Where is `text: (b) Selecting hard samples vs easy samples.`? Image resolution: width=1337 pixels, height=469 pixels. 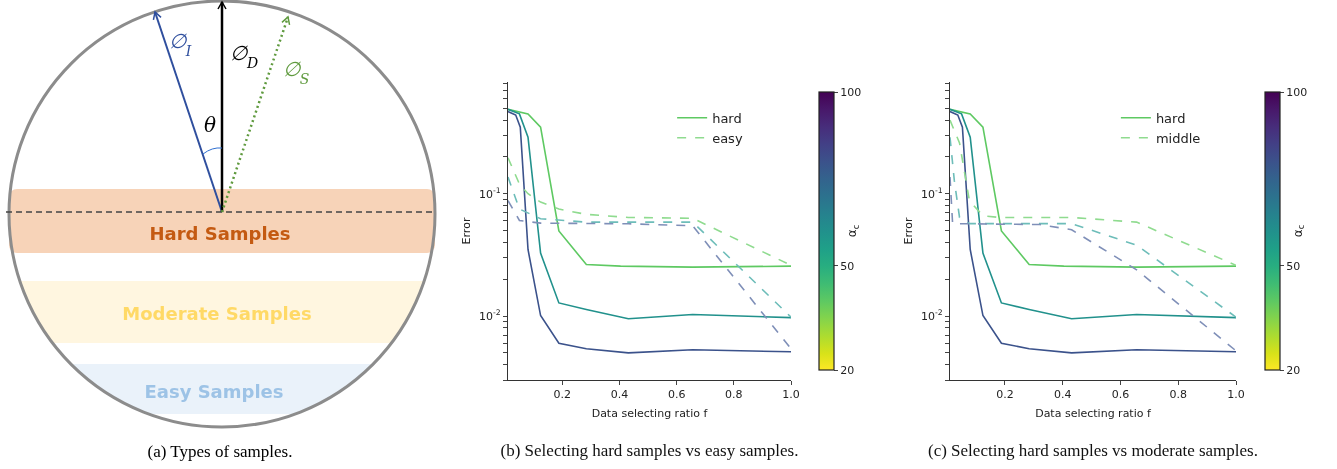 text: (b) Selecting hard samples vs easy samples. is located at coordinates (649, 451).